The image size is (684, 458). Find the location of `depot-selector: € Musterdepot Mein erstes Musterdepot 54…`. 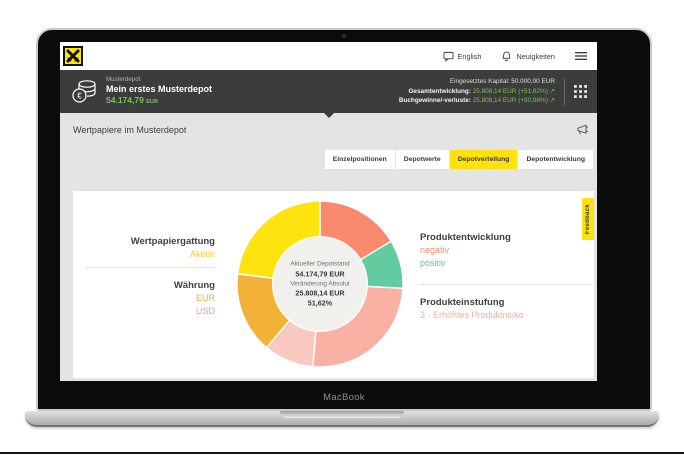

depot-selector: € Musterdepot Mein erstes Musterdepot 54… is located at coordinates (136, 91).